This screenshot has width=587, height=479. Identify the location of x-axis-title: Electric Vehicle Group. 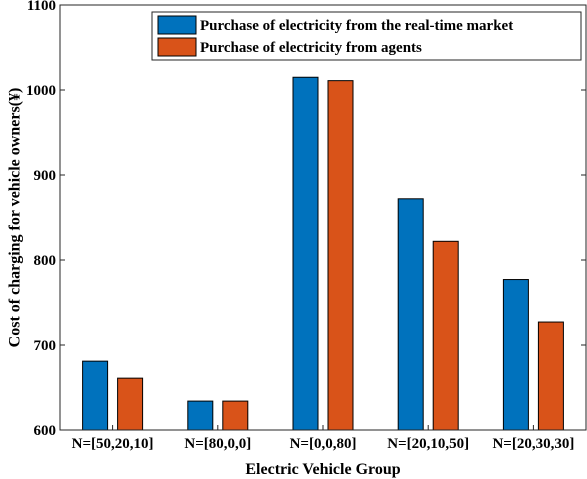
(322, 469).